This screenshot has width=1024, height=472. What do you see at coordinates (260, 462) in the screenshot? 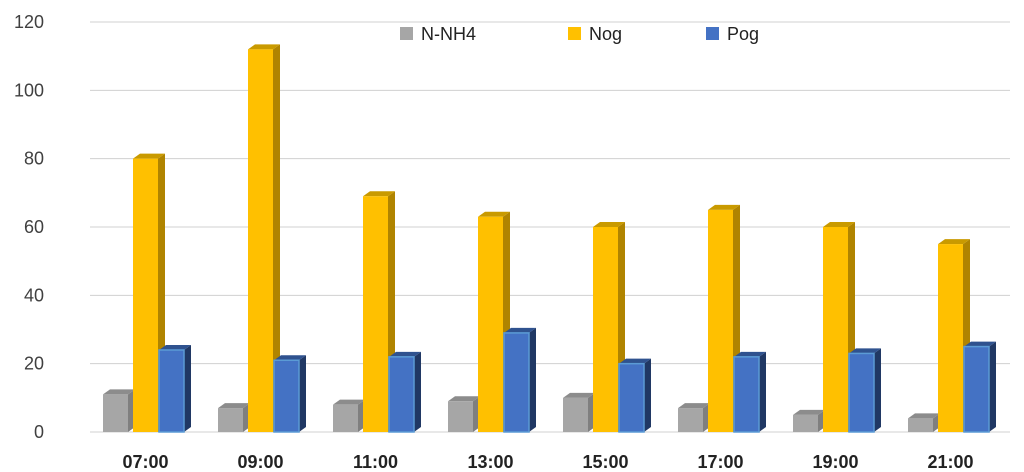
I see `x-tick-label: 09:00` at bounding box center [260, 462].